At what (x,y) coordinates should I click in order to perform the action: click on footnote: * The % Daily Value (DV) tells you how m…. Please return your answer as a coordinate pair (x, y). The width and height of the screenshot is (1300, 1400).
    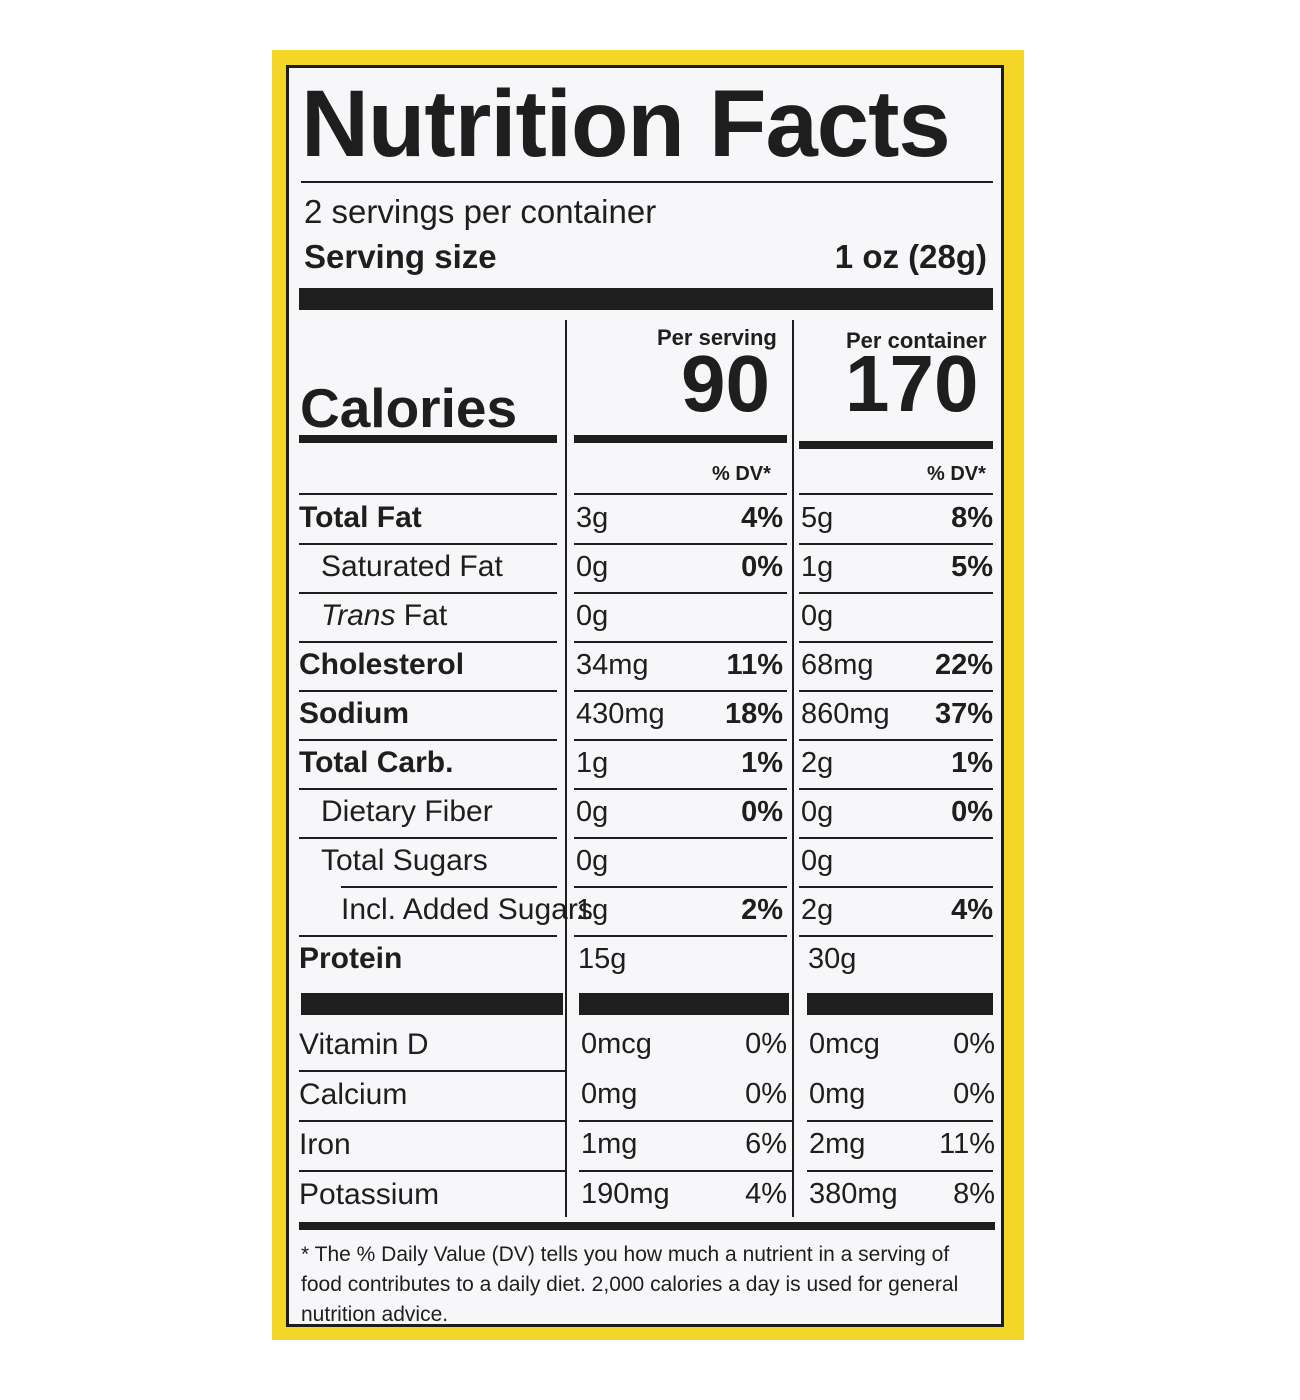
    Looking at the image, I should click on (630, 1284).